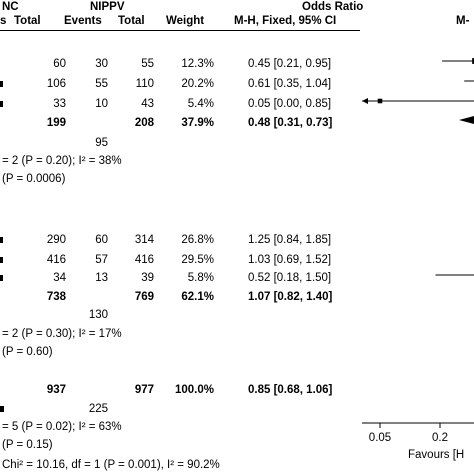 The width and height of the screenshot is (474, 474). I want to click on overall-total1: 937, so click(56, 390).